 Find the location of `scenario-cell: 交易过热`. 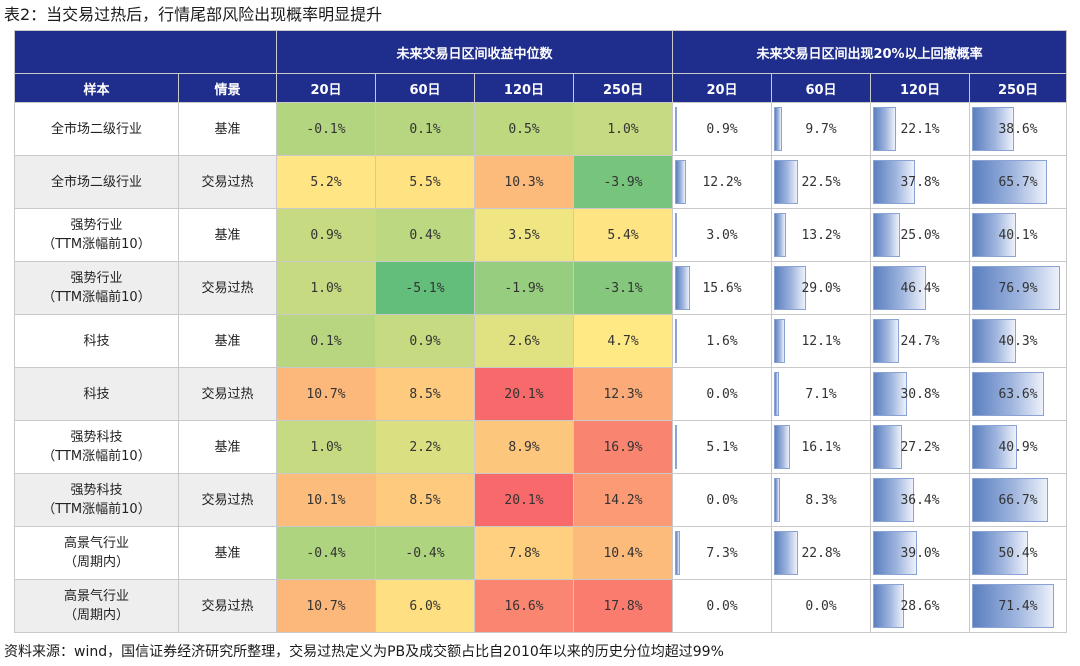

scenario-cell: 交易过热 is located at coordinates (227, 606).